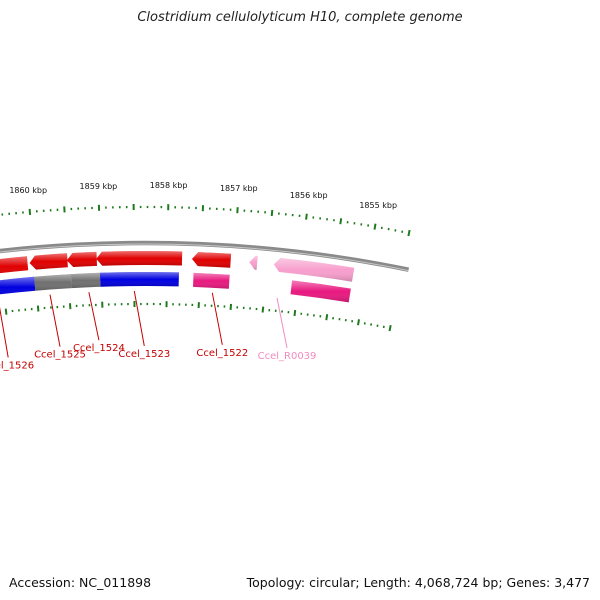 The height and width of the screenshot is (600, 600). I want to click on reverse-feature-2-shade, so click(139, 279).